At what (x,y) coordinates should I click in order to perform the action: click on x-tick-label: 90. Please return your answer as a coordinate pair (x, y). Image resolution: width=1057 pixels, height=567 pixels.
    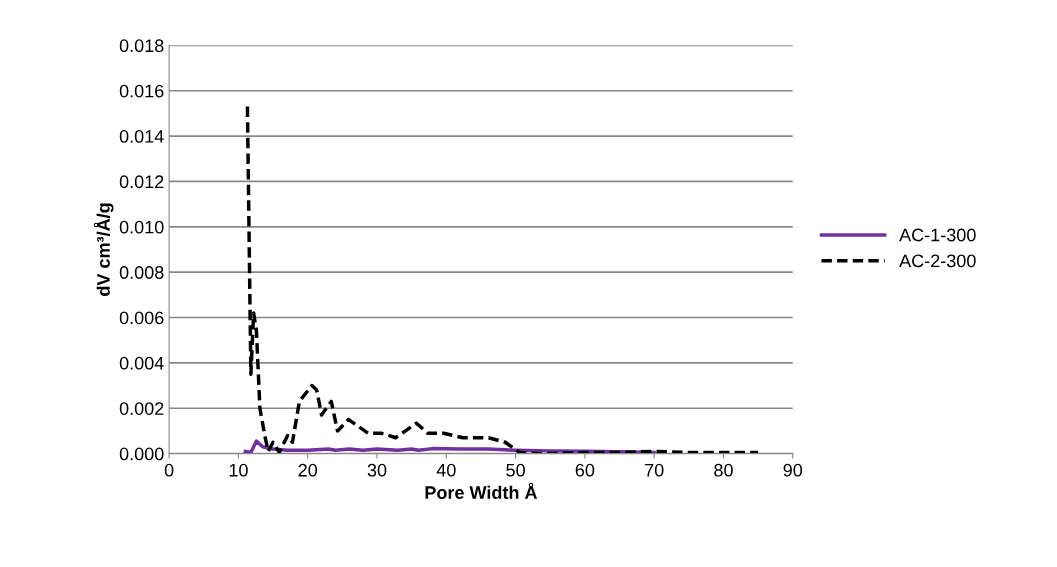
    Looking at the image, I should click on (793, 470).